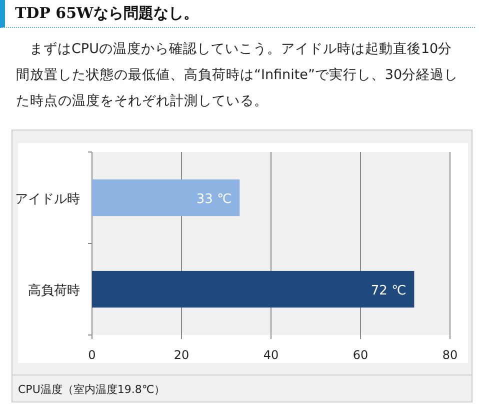  Describe the element at coordinates (92, 355) in the screenshot. I see `x-tick-label: 0` at that location.